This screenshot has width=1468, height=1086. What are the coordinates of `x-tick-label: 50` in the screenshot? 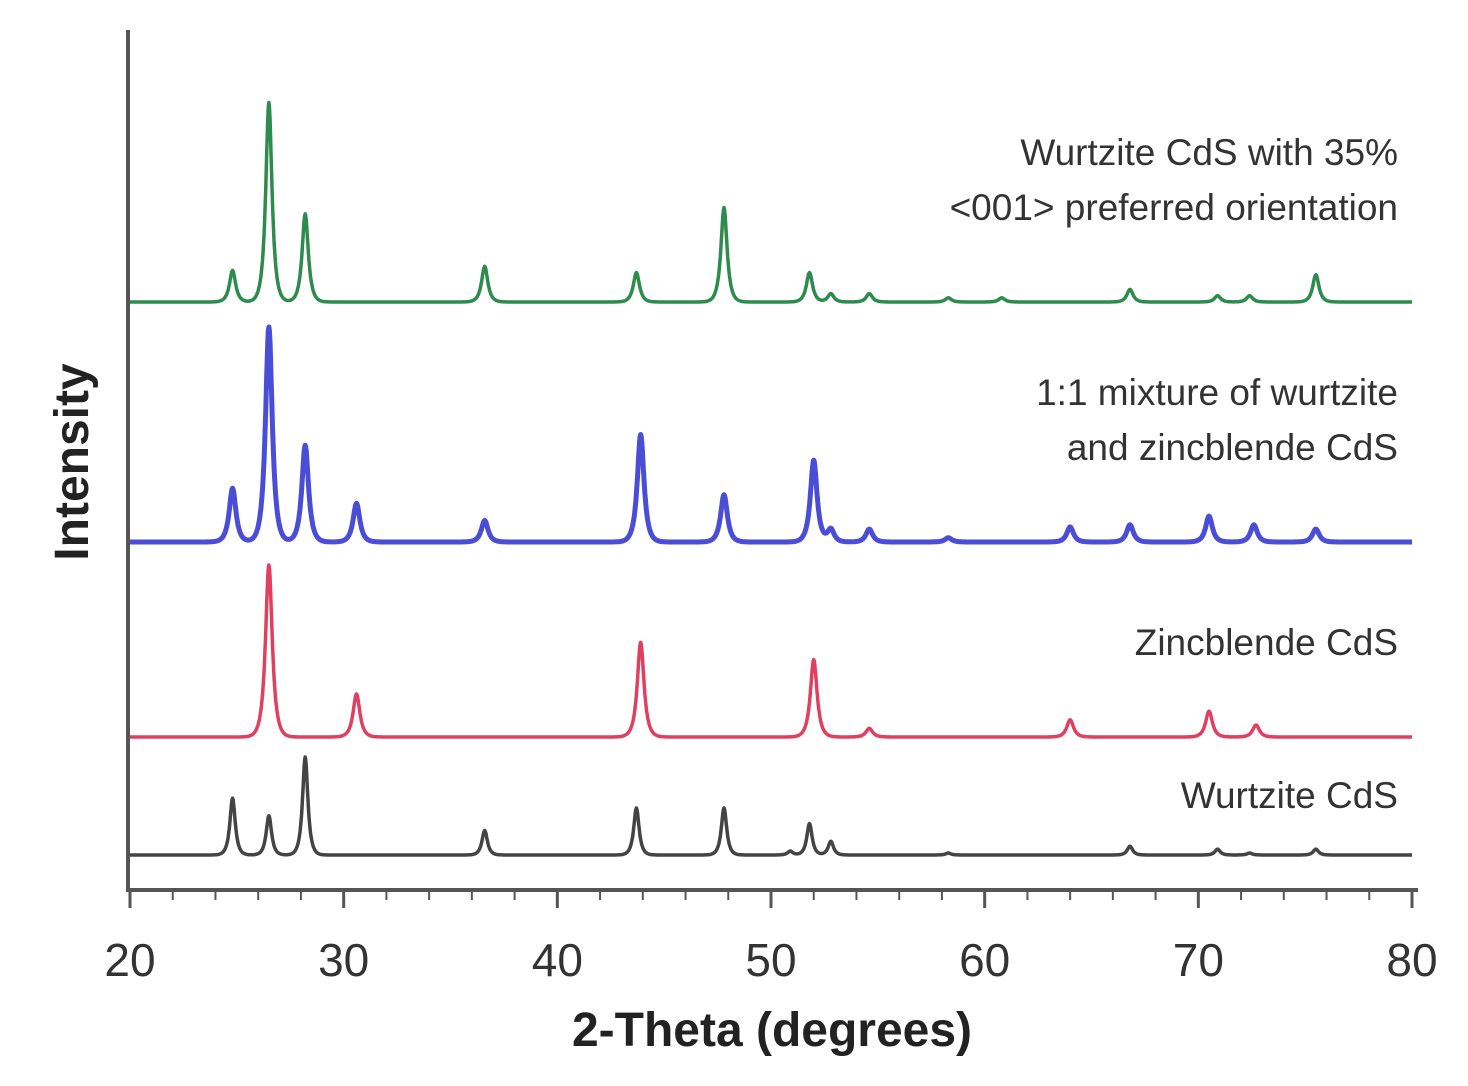 It's located at (770, 960).